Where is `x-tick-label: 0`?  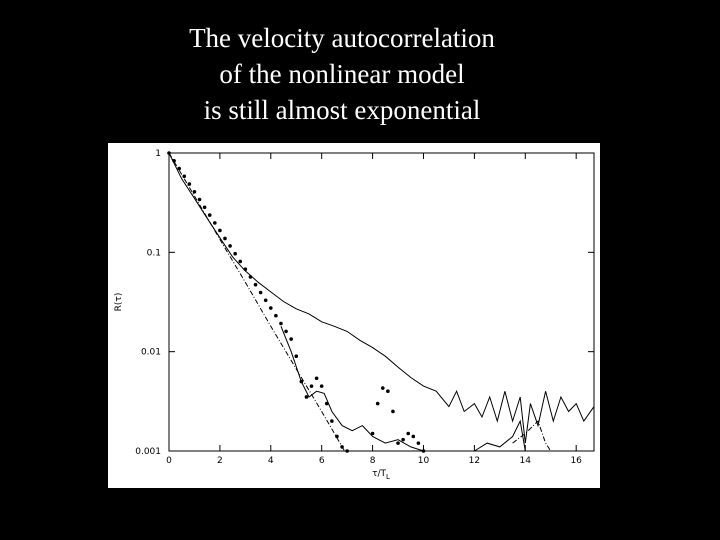
x-tick-label: 0 is located at coordinates (169, 461).